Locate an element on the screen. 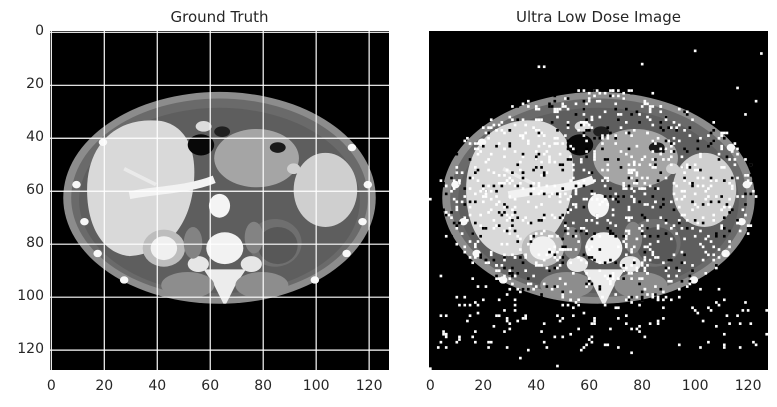 This screenshot has width=777, height=407. y-tick-label: 100 is located at coordinates (30, 296).